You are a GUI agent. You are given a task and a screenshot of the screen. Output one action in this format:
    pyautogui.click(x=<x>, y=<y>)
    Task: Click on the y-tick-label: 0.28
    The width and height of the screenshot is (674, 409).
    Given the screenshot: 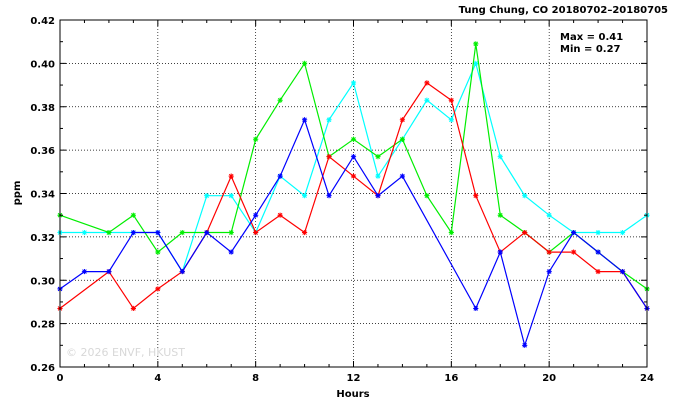 What is the action you would take?
    pyautogui.click(x=42, y=325)
    